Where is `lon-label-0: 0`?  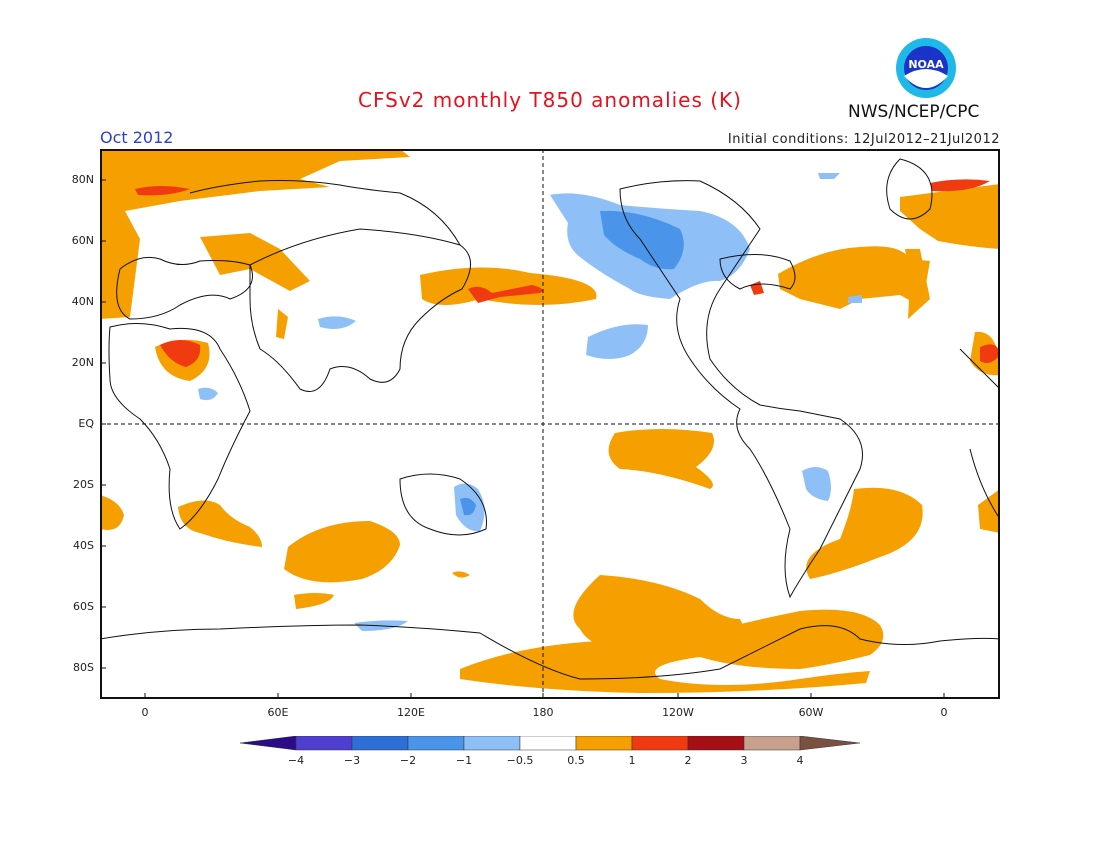 lon-label-0: 0 is located at coordinates (145, 712).